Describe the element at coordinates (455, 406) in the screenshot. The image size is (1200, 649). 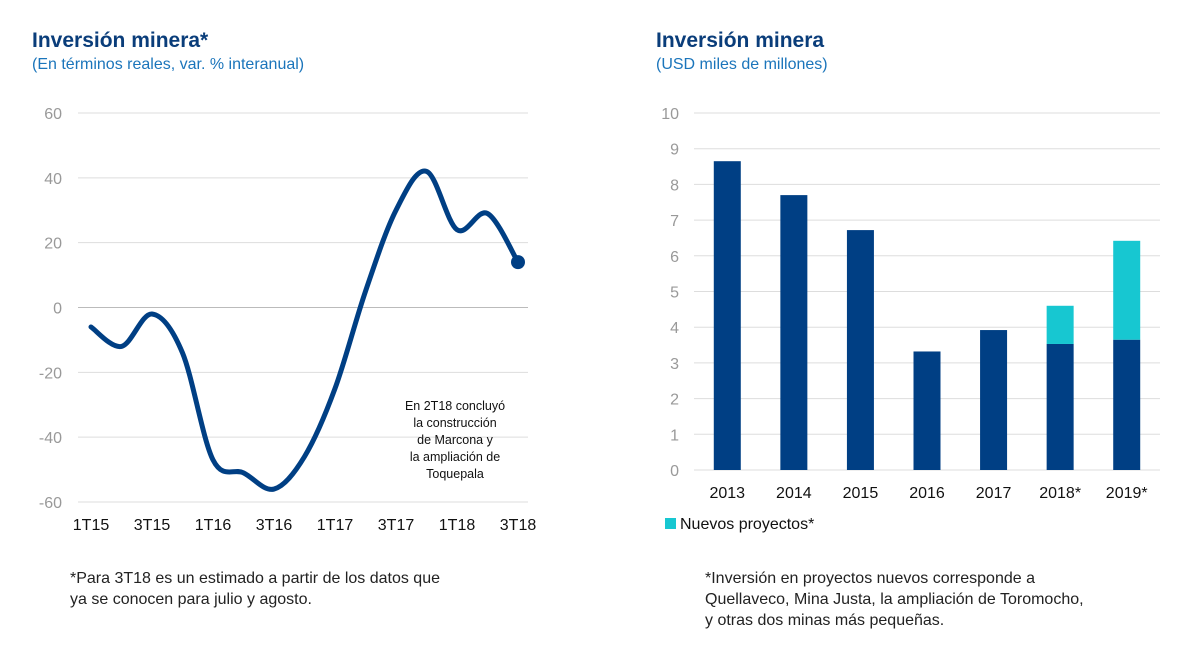
I see `annotation-line: En 2T18 concluyó` at that location.